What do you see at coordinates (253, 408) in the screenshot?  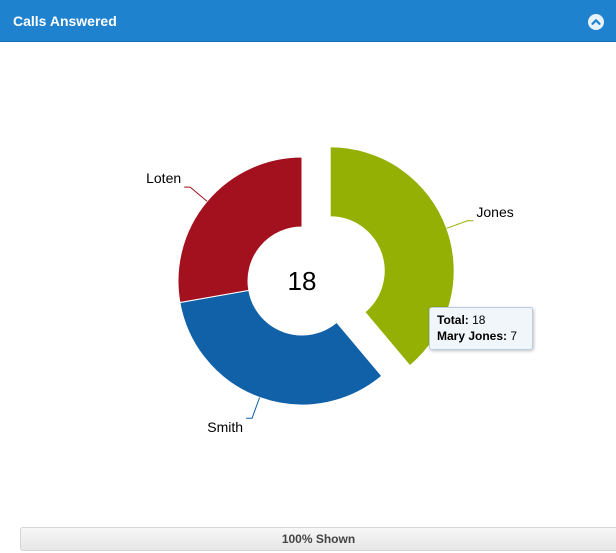 I see `connector-smith` at bounding box center [253, 408].